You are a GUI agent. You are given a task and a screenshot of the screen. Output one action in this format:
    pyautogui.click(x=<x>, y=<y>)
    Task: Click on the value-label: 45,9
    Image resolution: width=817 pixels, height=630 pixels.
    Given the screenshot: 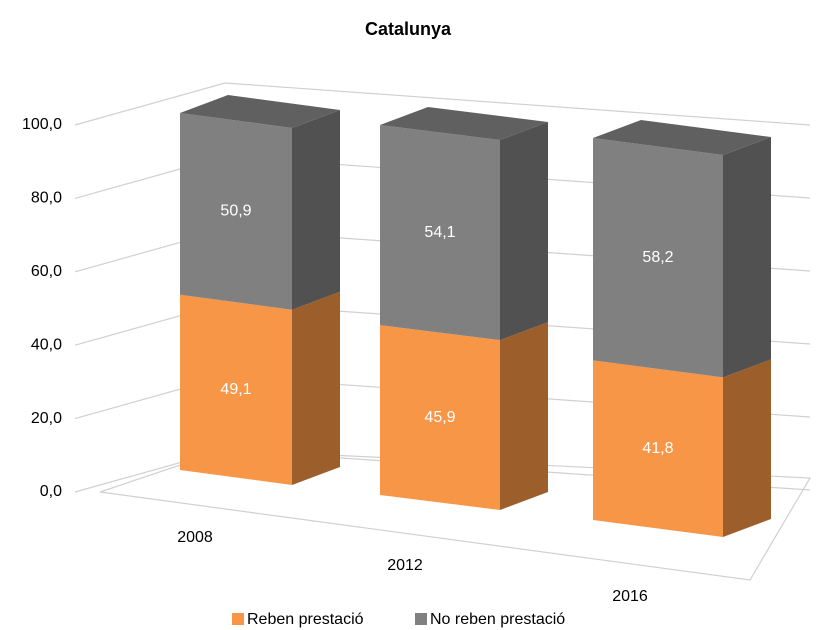 What is the action you would take?
    pyautogui.click(x=439, y=417)
    